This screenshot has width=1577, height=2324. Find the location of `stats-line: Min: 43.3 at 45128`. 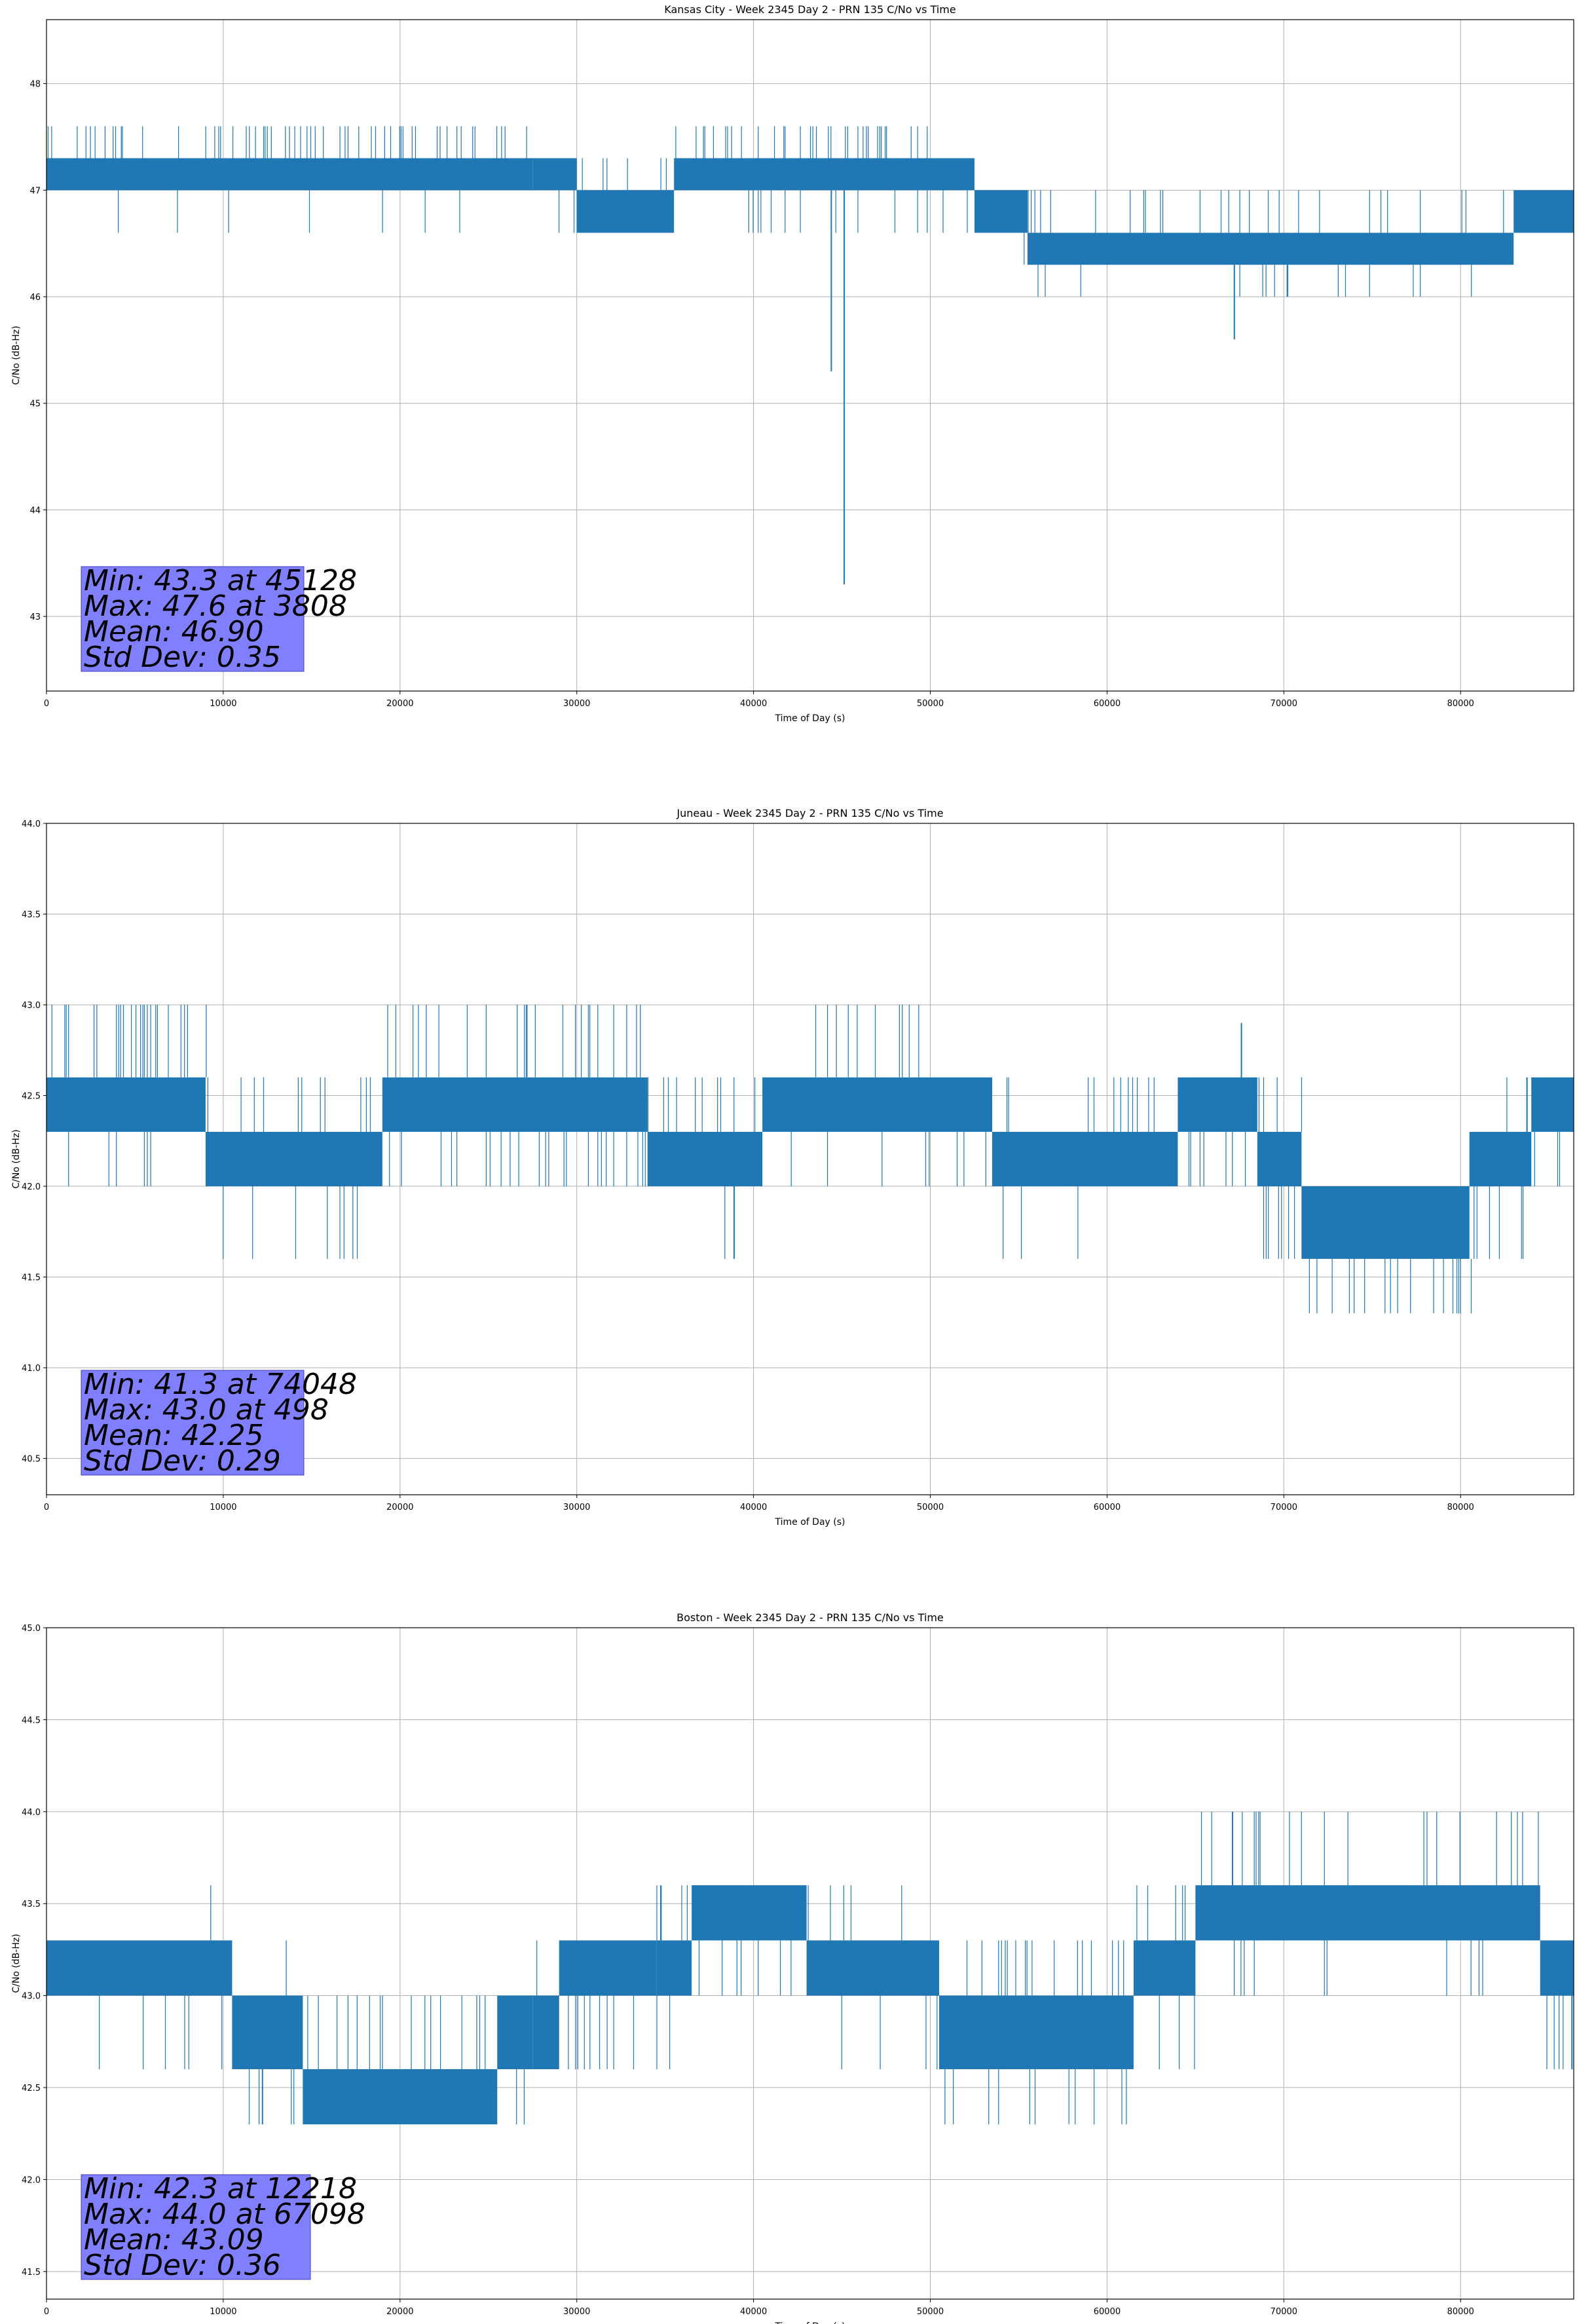

stats-line: Min: 43.3 at 45128 is located at coordinates (220, 580).